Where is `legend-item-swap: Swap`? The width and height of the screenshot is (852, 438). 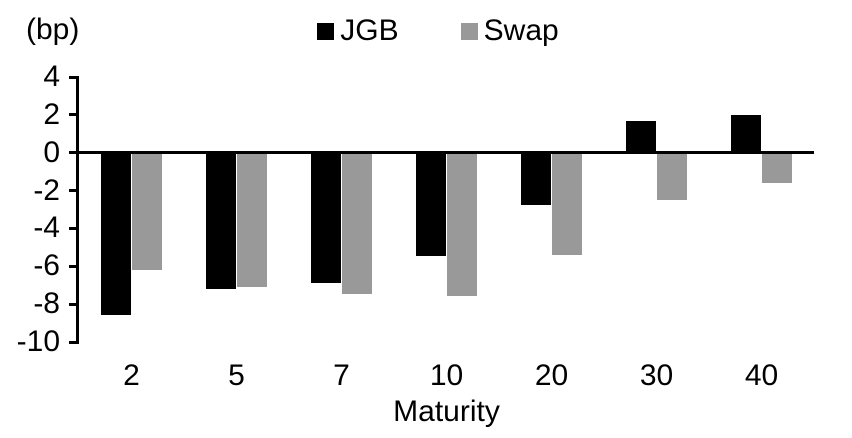
legend-item-swap: Swap is located at coordinates (509, 31).